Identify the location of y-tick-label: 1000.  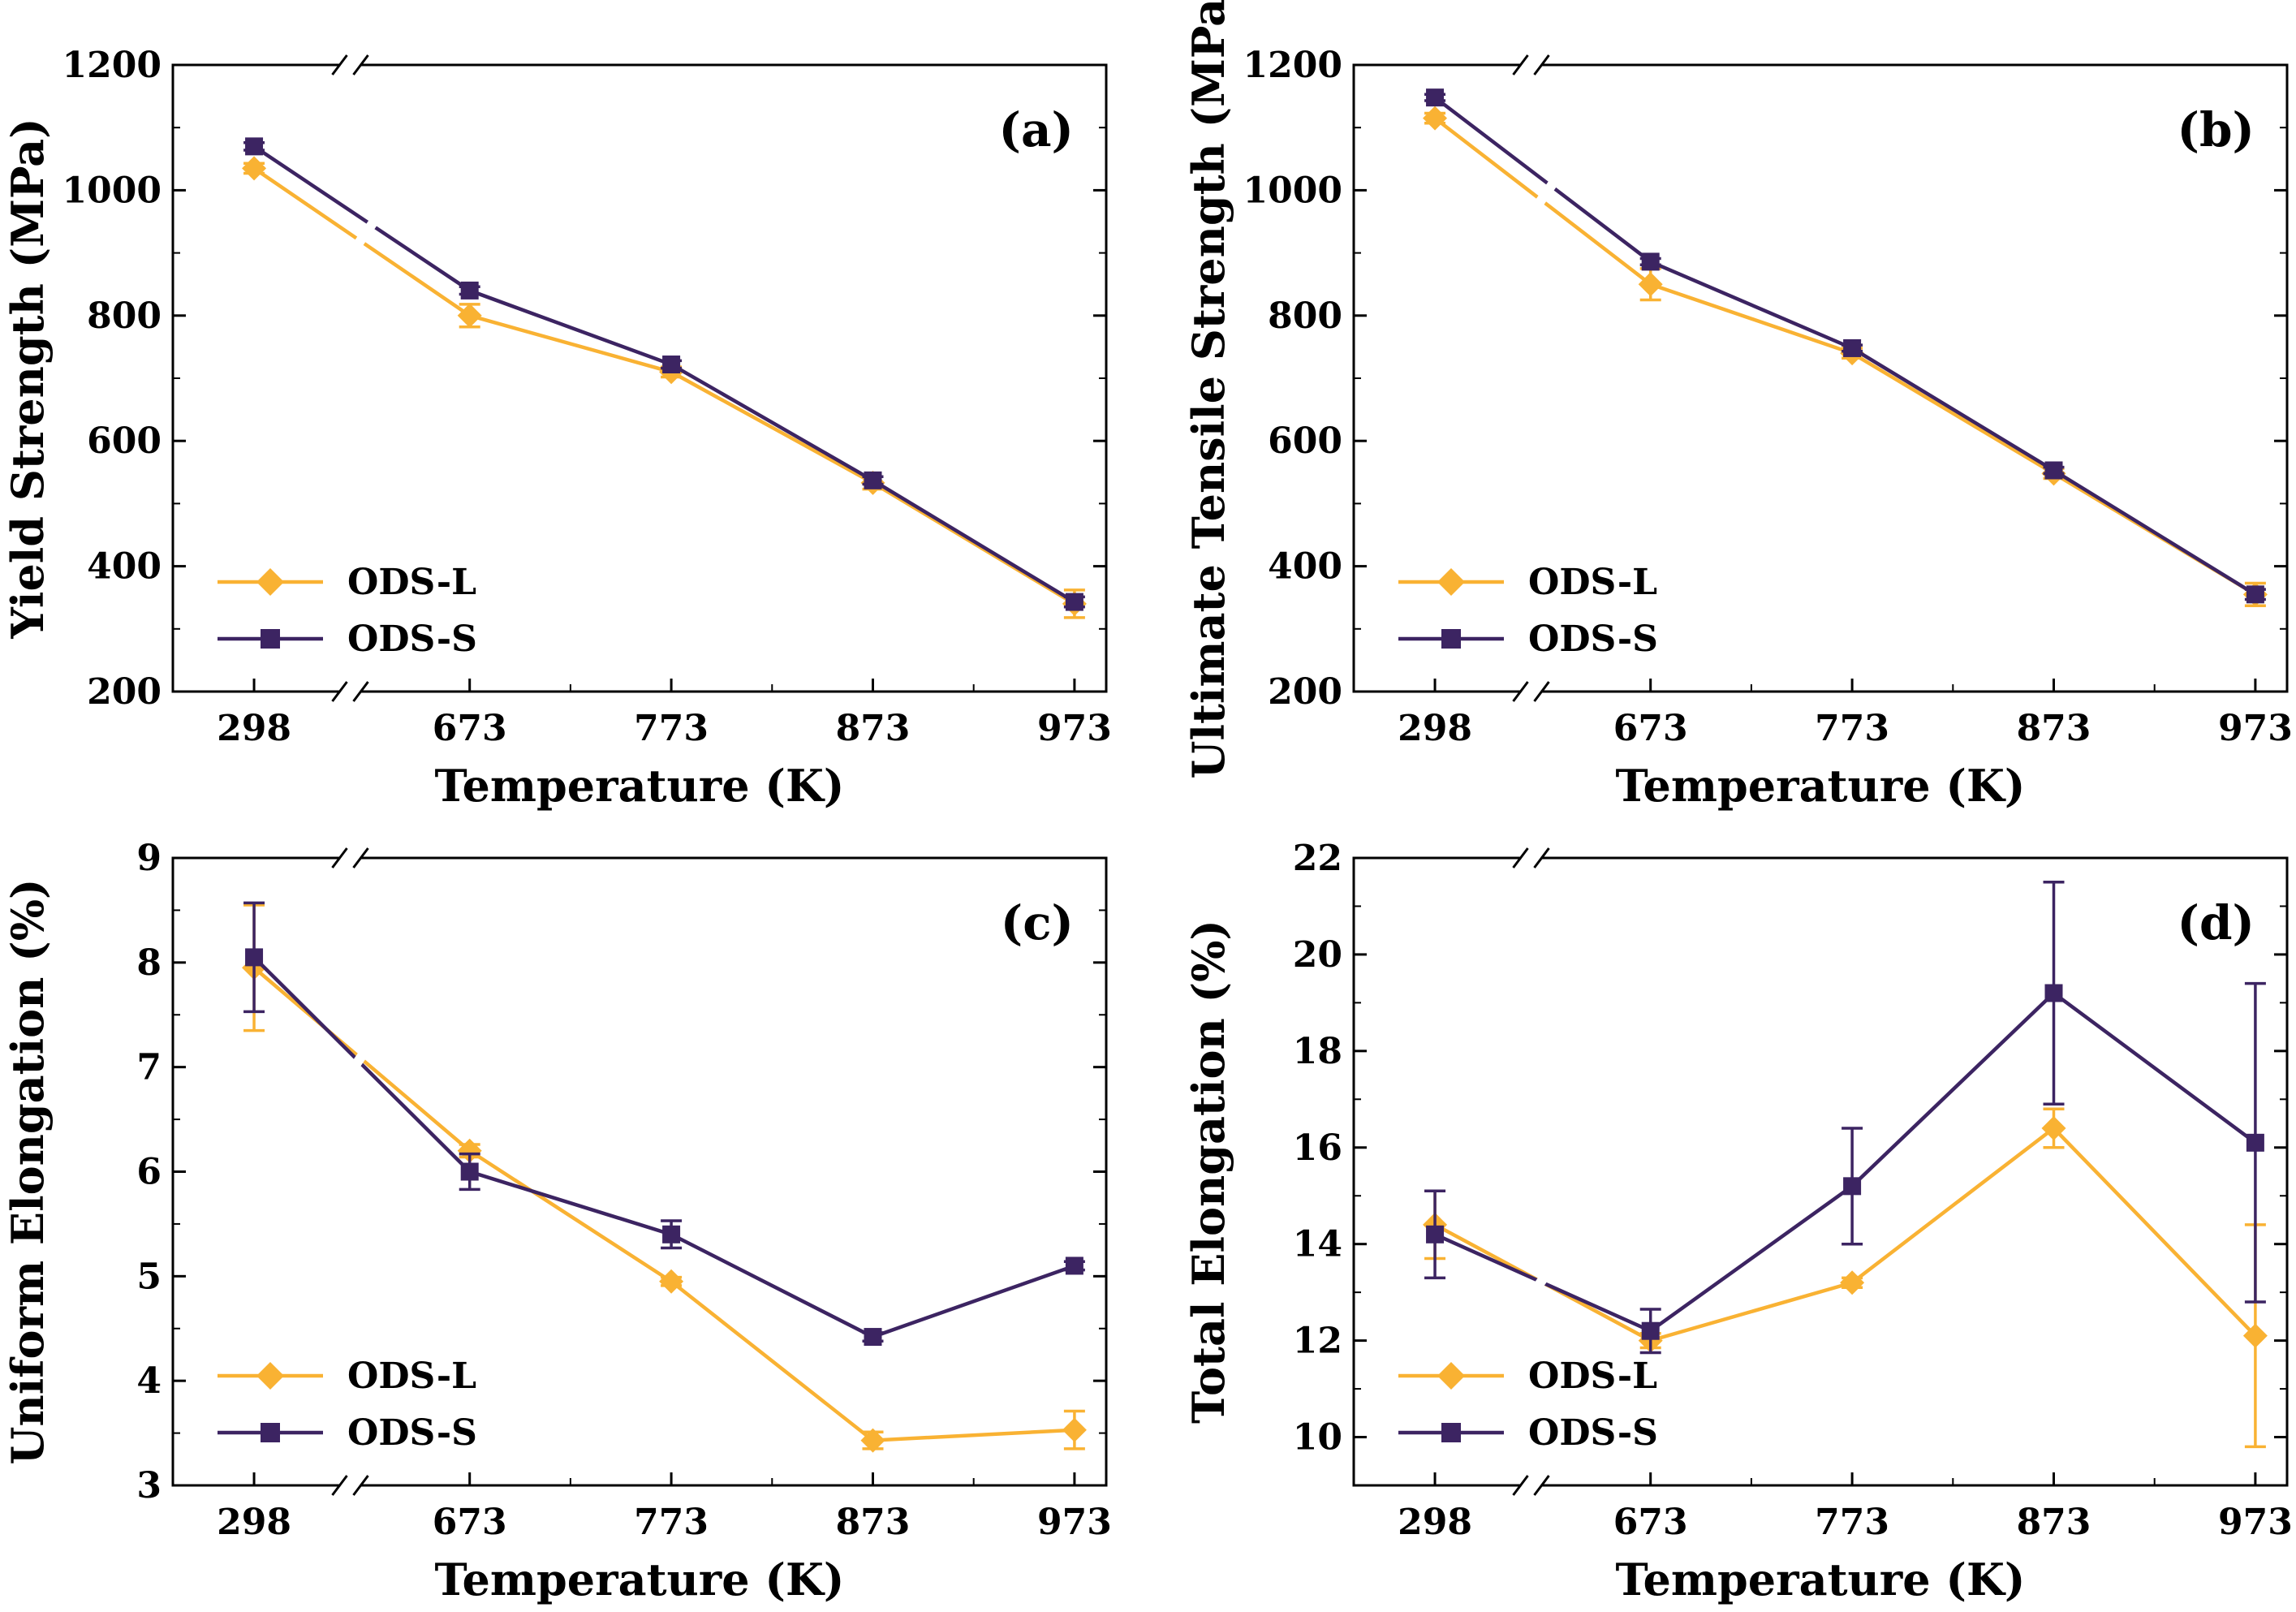
(1292, 190).